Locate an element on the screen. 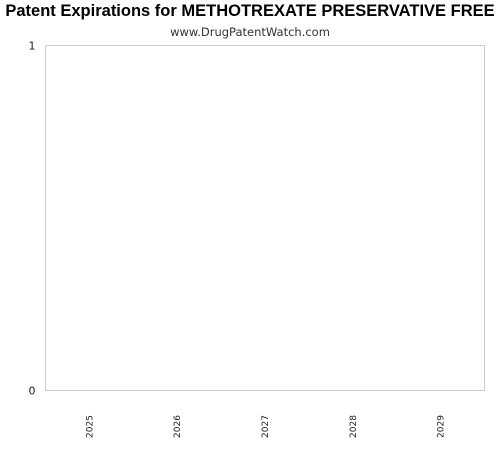 The height and width of the screenshot is (450, 500). y-tick-label: 1 is located at coordinates (32, 46).